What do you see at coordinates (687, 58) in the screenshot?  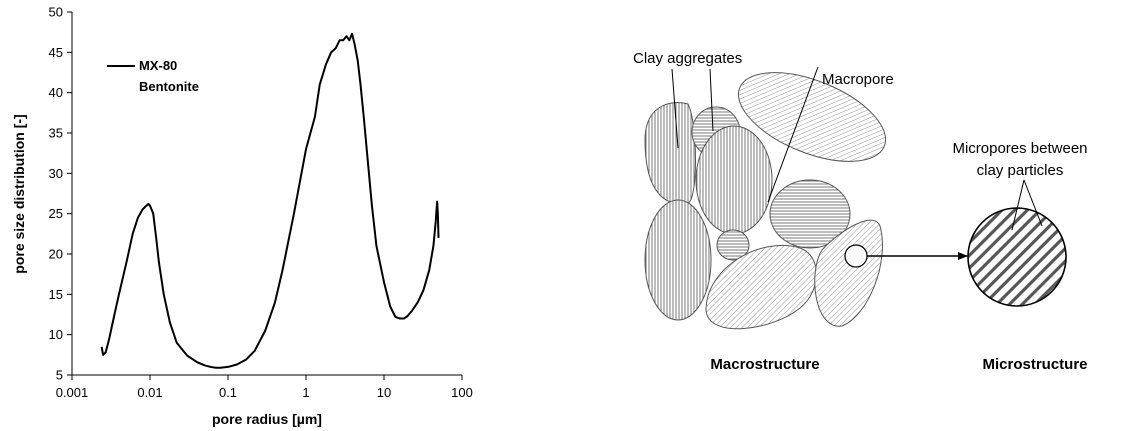 I see `label-clay-aggregates: Clay aggregates` at bounding box center [687, 58].